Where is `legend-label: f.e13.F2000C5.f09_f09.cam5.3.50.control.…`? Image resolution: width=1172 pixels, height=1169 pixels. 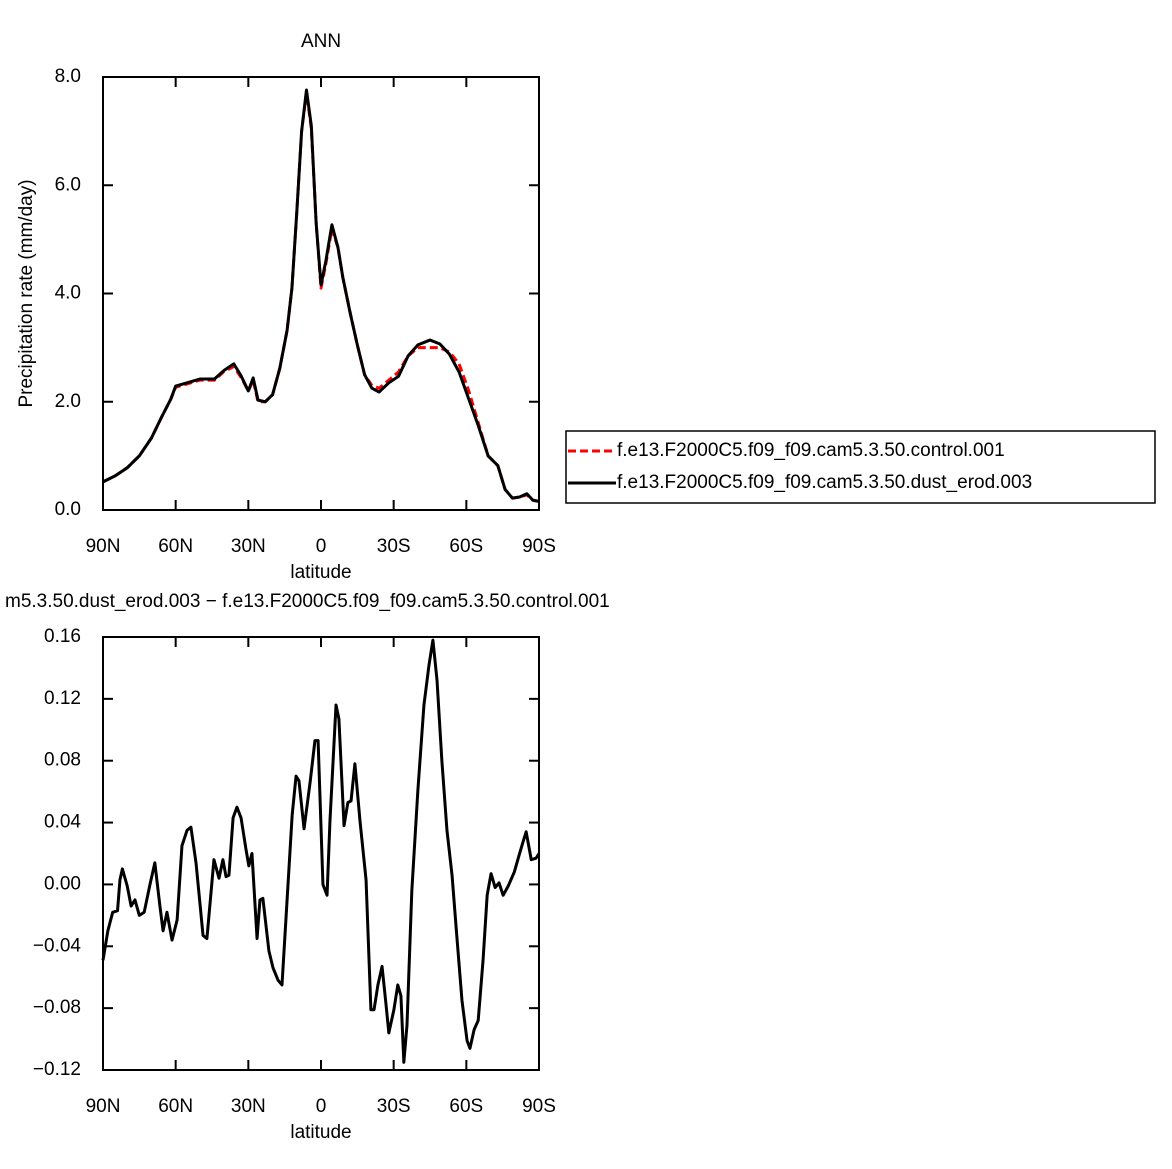 legend-label: f.e13.F2000C5.f09_f09.cam5.3.50.control.… is located at coordinates (811, 450).